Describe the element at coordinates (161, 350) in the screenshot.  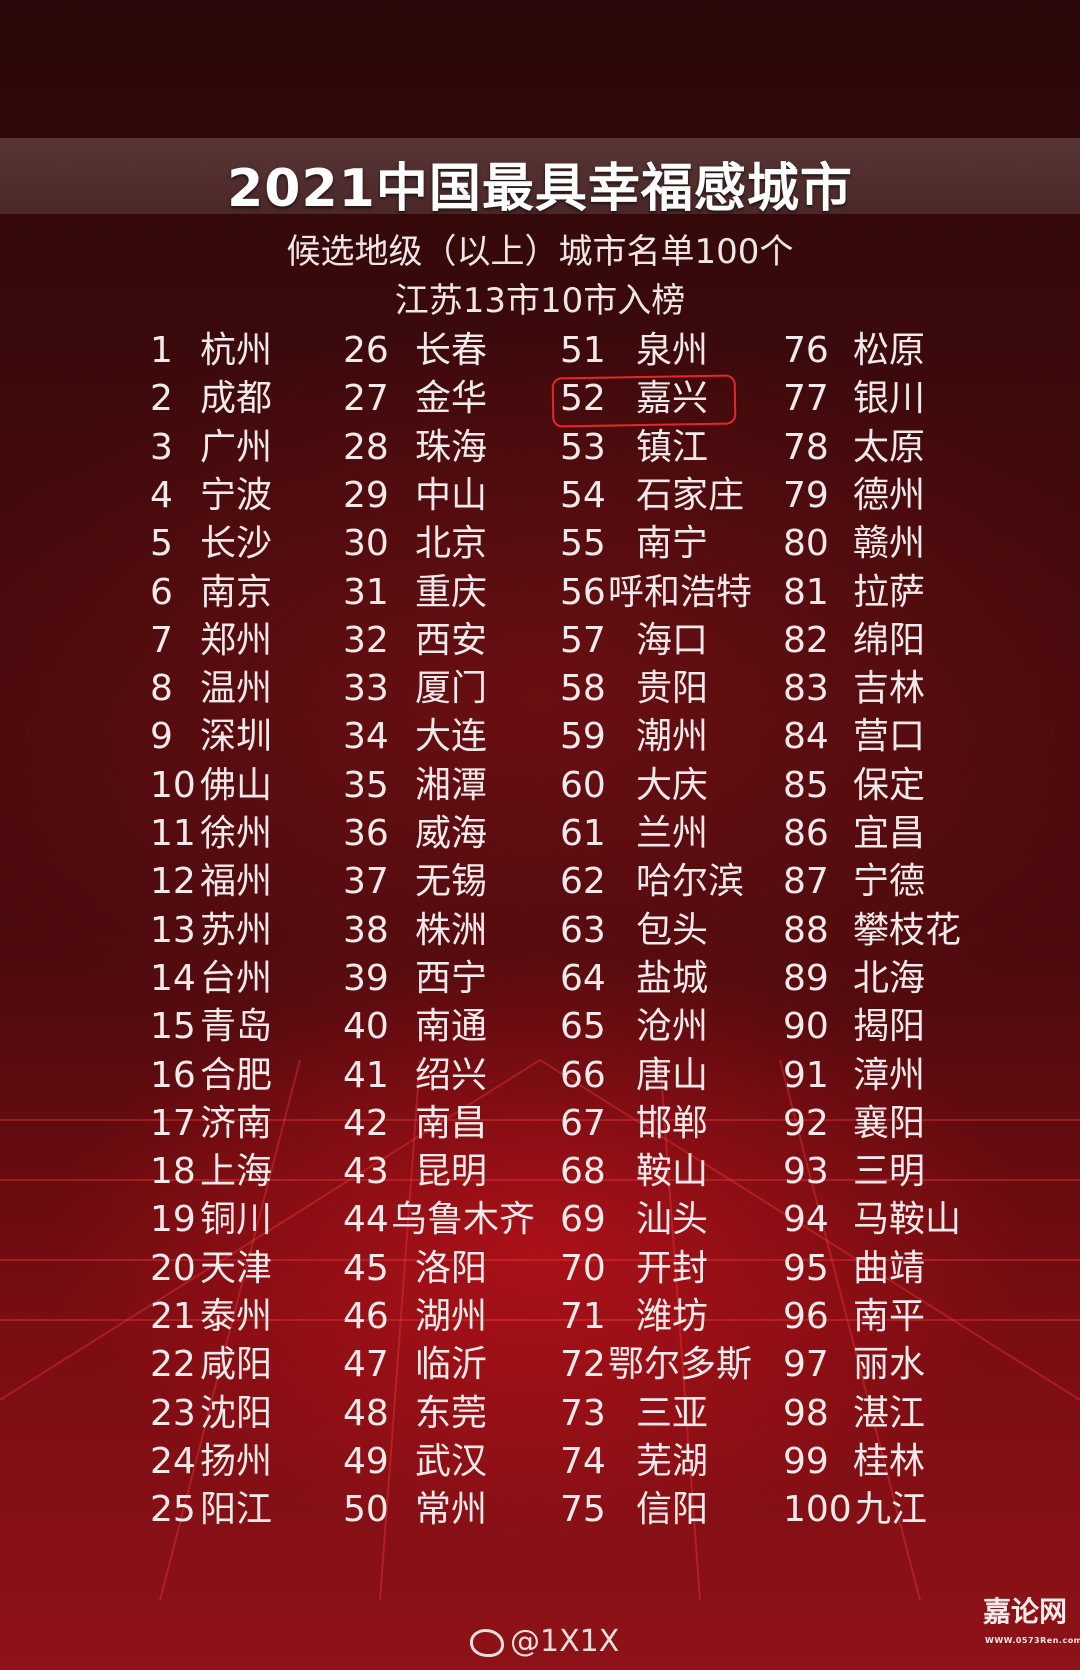
I see `city-rank: 1` at that location.